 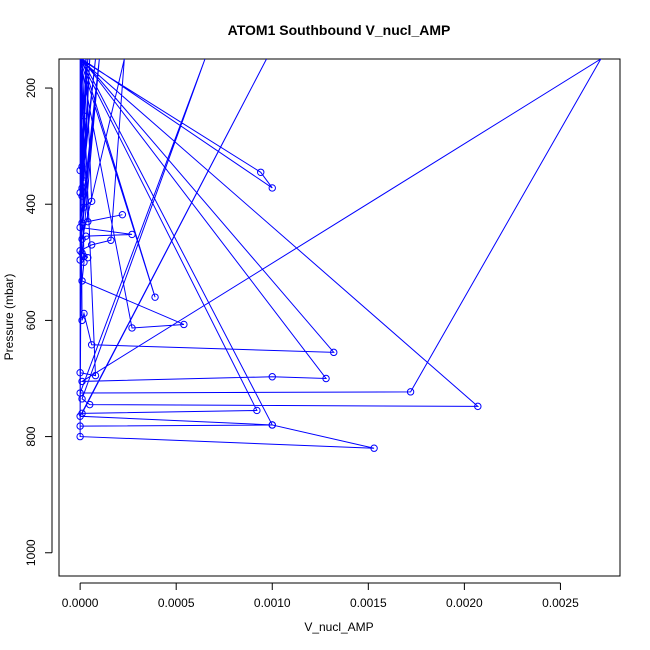 What do you see at coordinates (31, 204) in the screenshot?
I see `y-tick-label: 400` at bounding box center [31, 204].